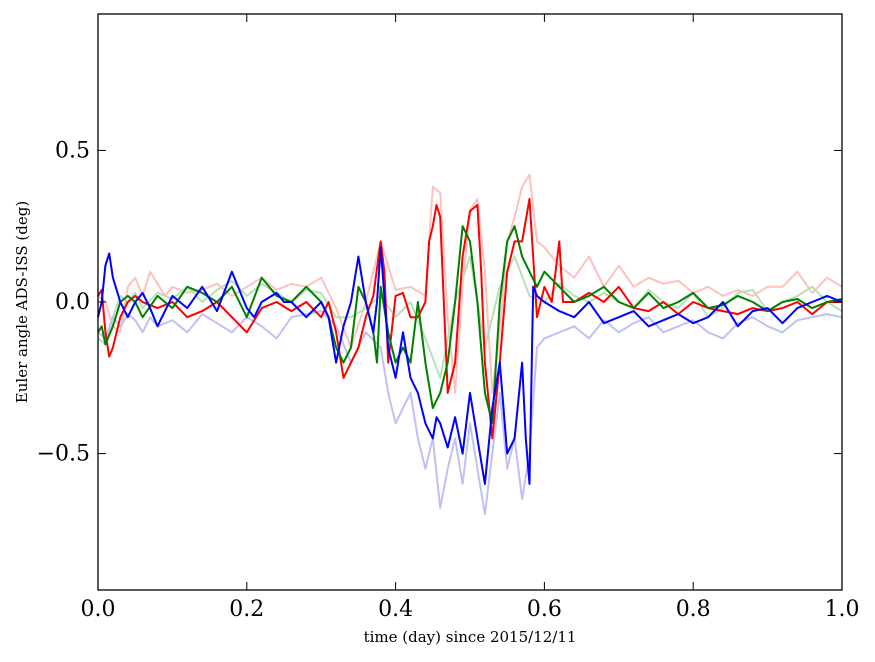 The height and width of the screenshot is (662, 875). I want to click on y-tick-label: −0.5, so click(63, 454).